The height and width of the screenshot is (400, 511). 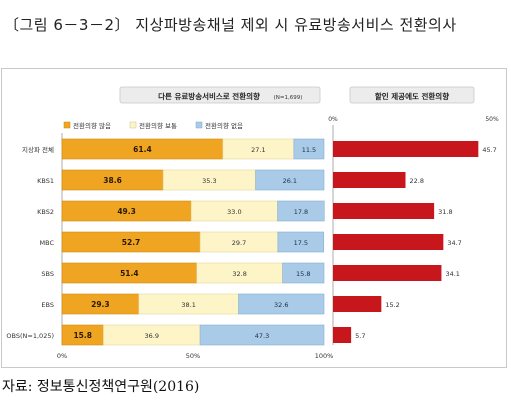 What do you see at coordinates (45, 181) in the screenshot?
I see `category-label: KBS1` at bounding box center [45, 181].